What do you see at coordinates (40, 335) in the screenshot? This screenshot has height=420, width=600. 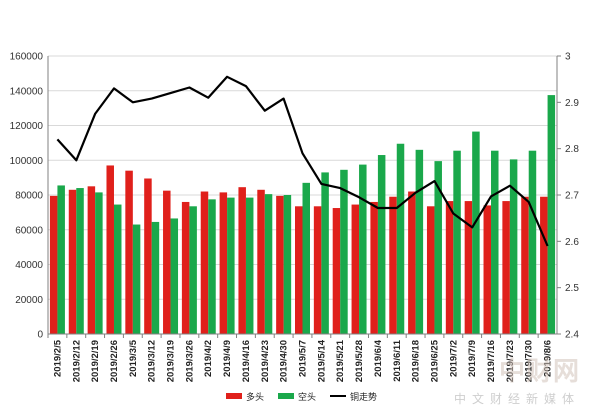 I see `y-left-tick-label: 0` at bounding box center [40, 335].